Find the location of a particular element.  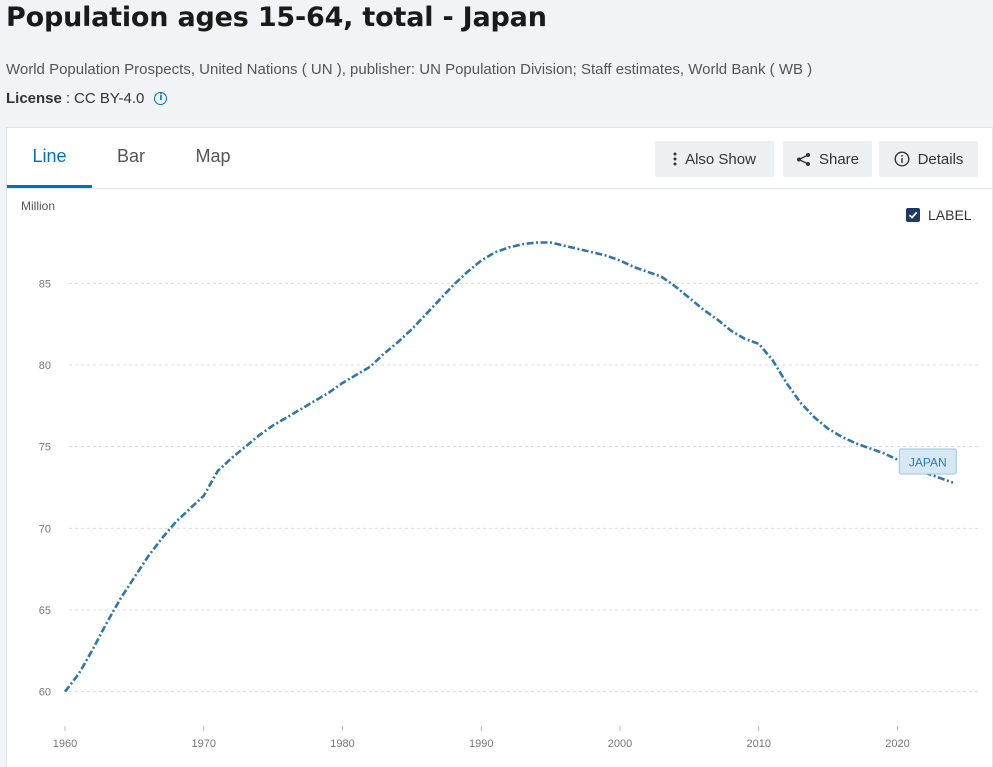

x-tick-label: 1980 is located at coordinates (342, 744).